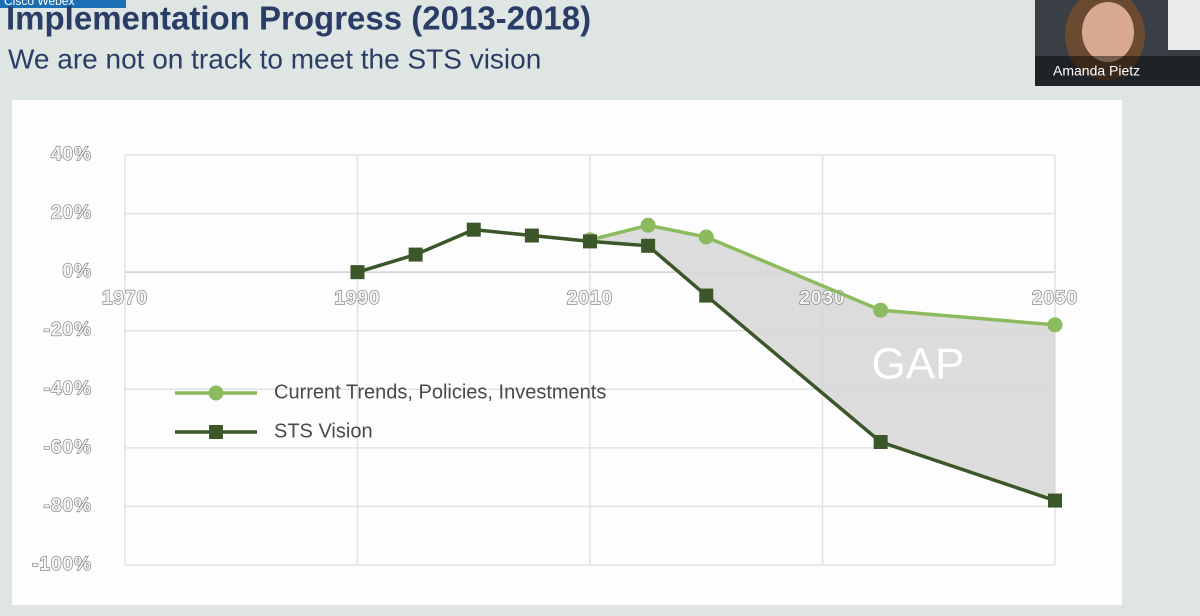  What do you see at coordinates (357, 298) in the screenshot?
I see `x-tick-label: 1990` at bounding box center [357, 298].